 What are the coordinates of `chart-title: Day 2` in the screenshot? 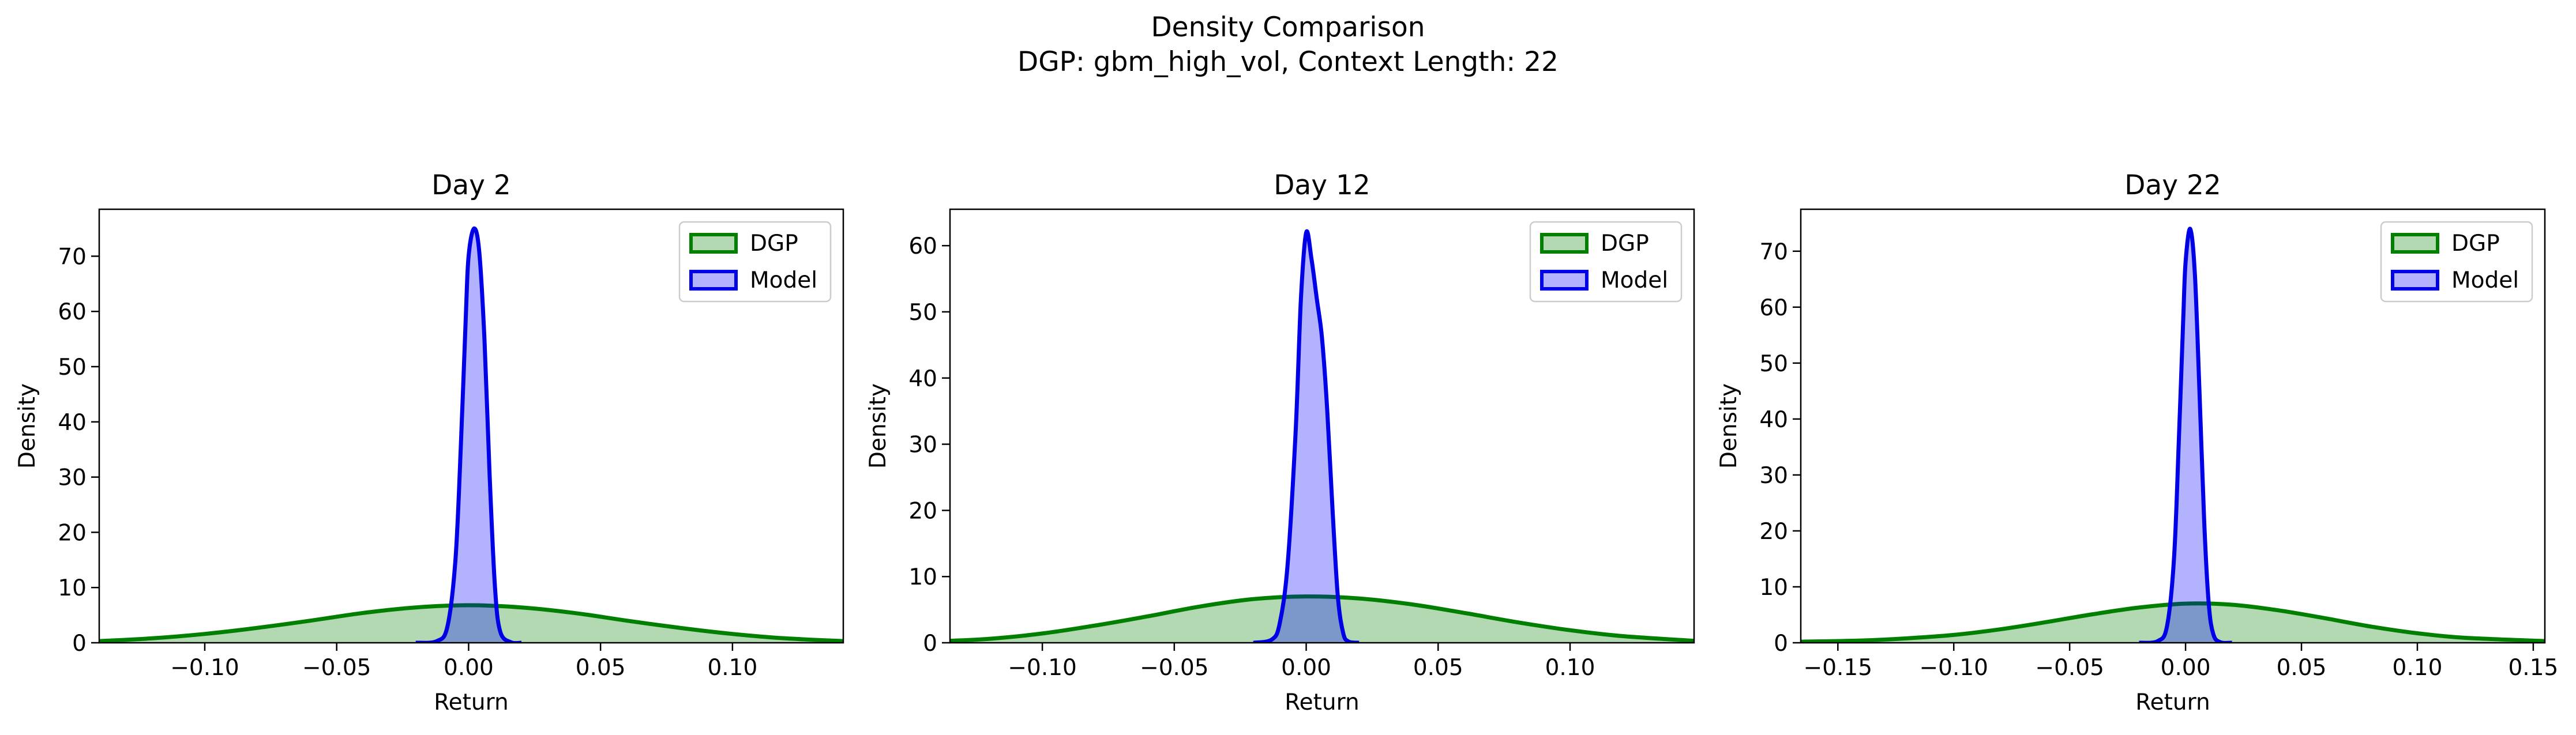 It's located at (471, 185).